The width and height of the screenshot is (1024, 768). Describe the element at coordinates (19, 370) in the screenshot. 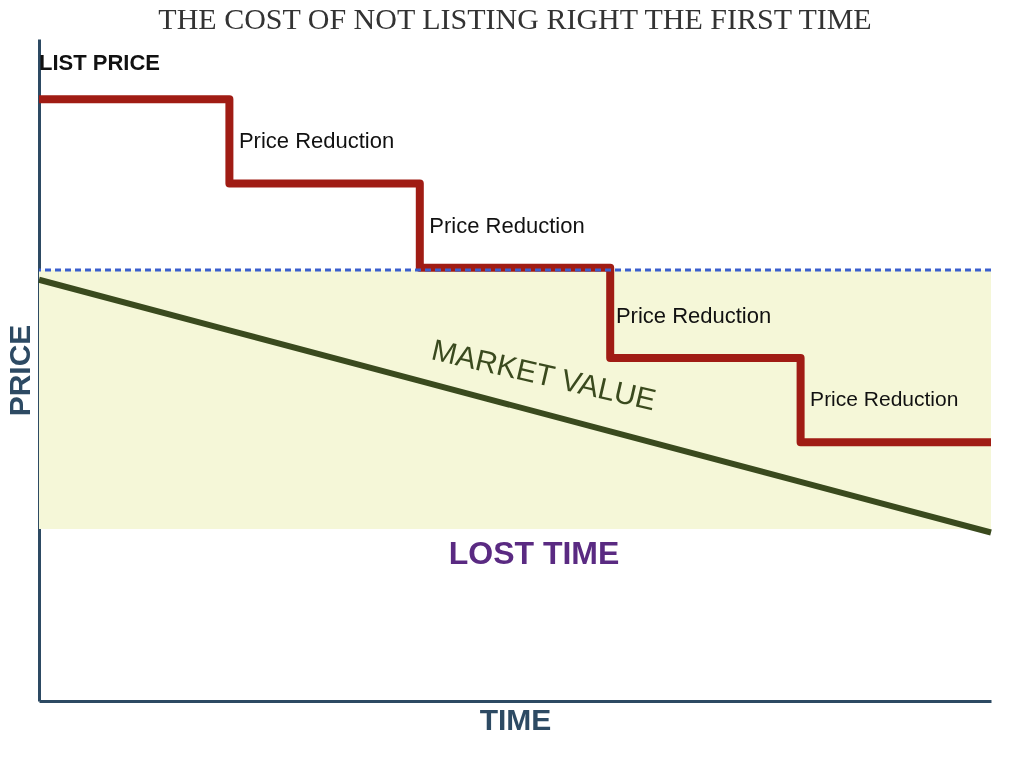

I see `y-axis-title: PRICE` at that location.